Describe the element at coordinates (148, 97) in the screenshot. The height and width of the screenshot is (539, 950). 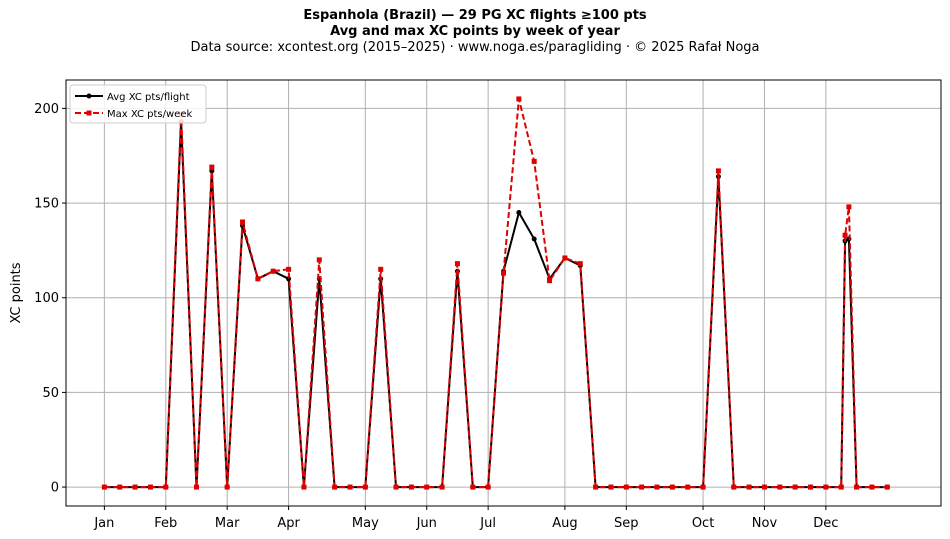
I see `legend-avg-label: Avg XC pts/flight` at that location.